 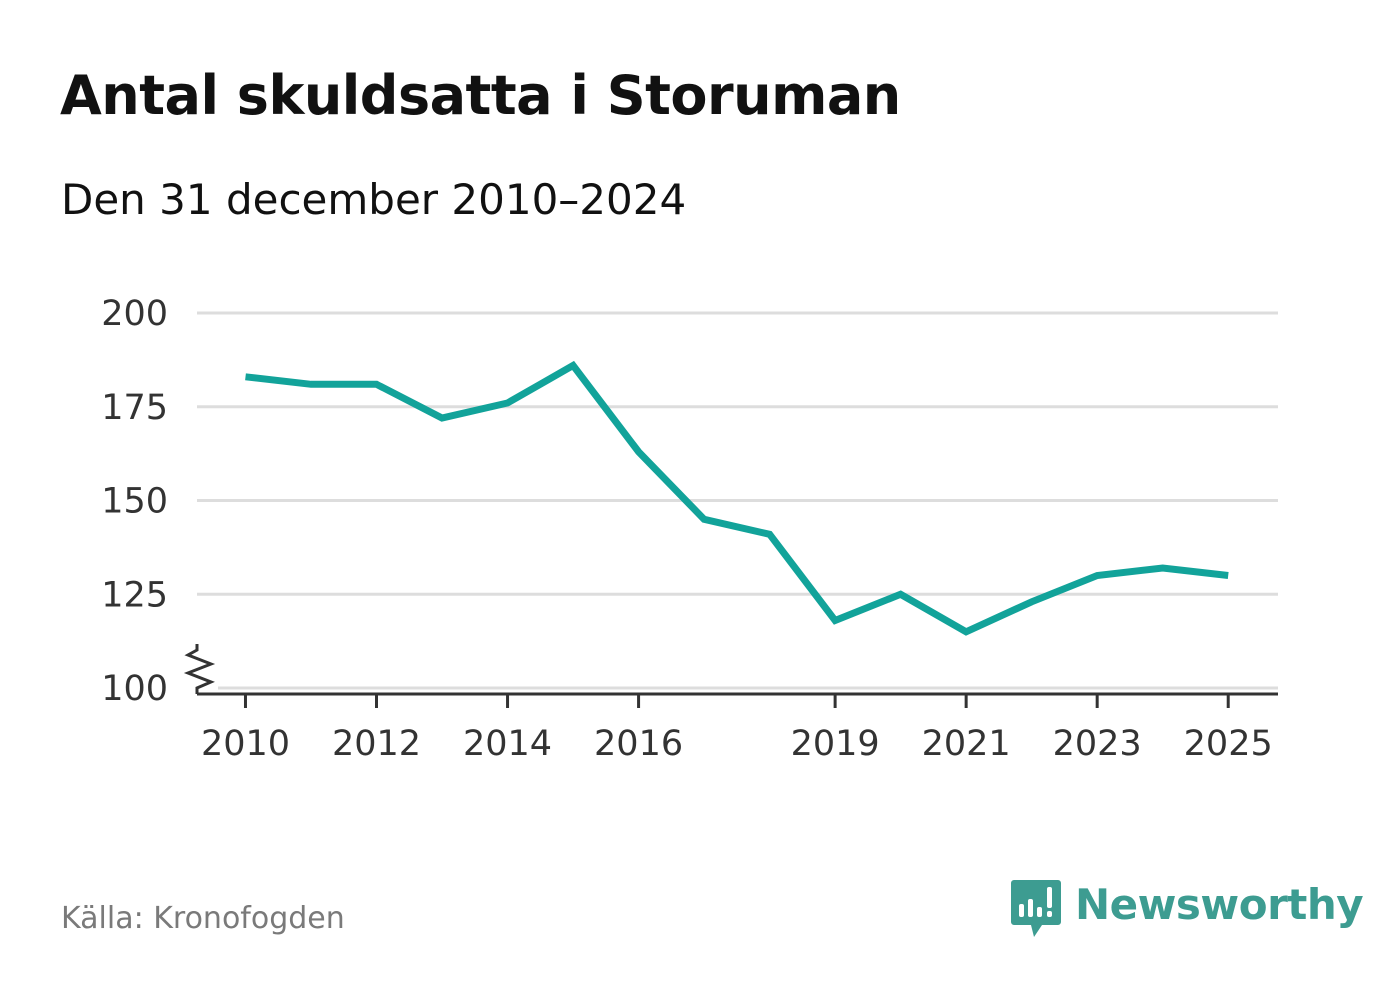 I want to click on axis-break-zigzag, so click(x=199, y=669).